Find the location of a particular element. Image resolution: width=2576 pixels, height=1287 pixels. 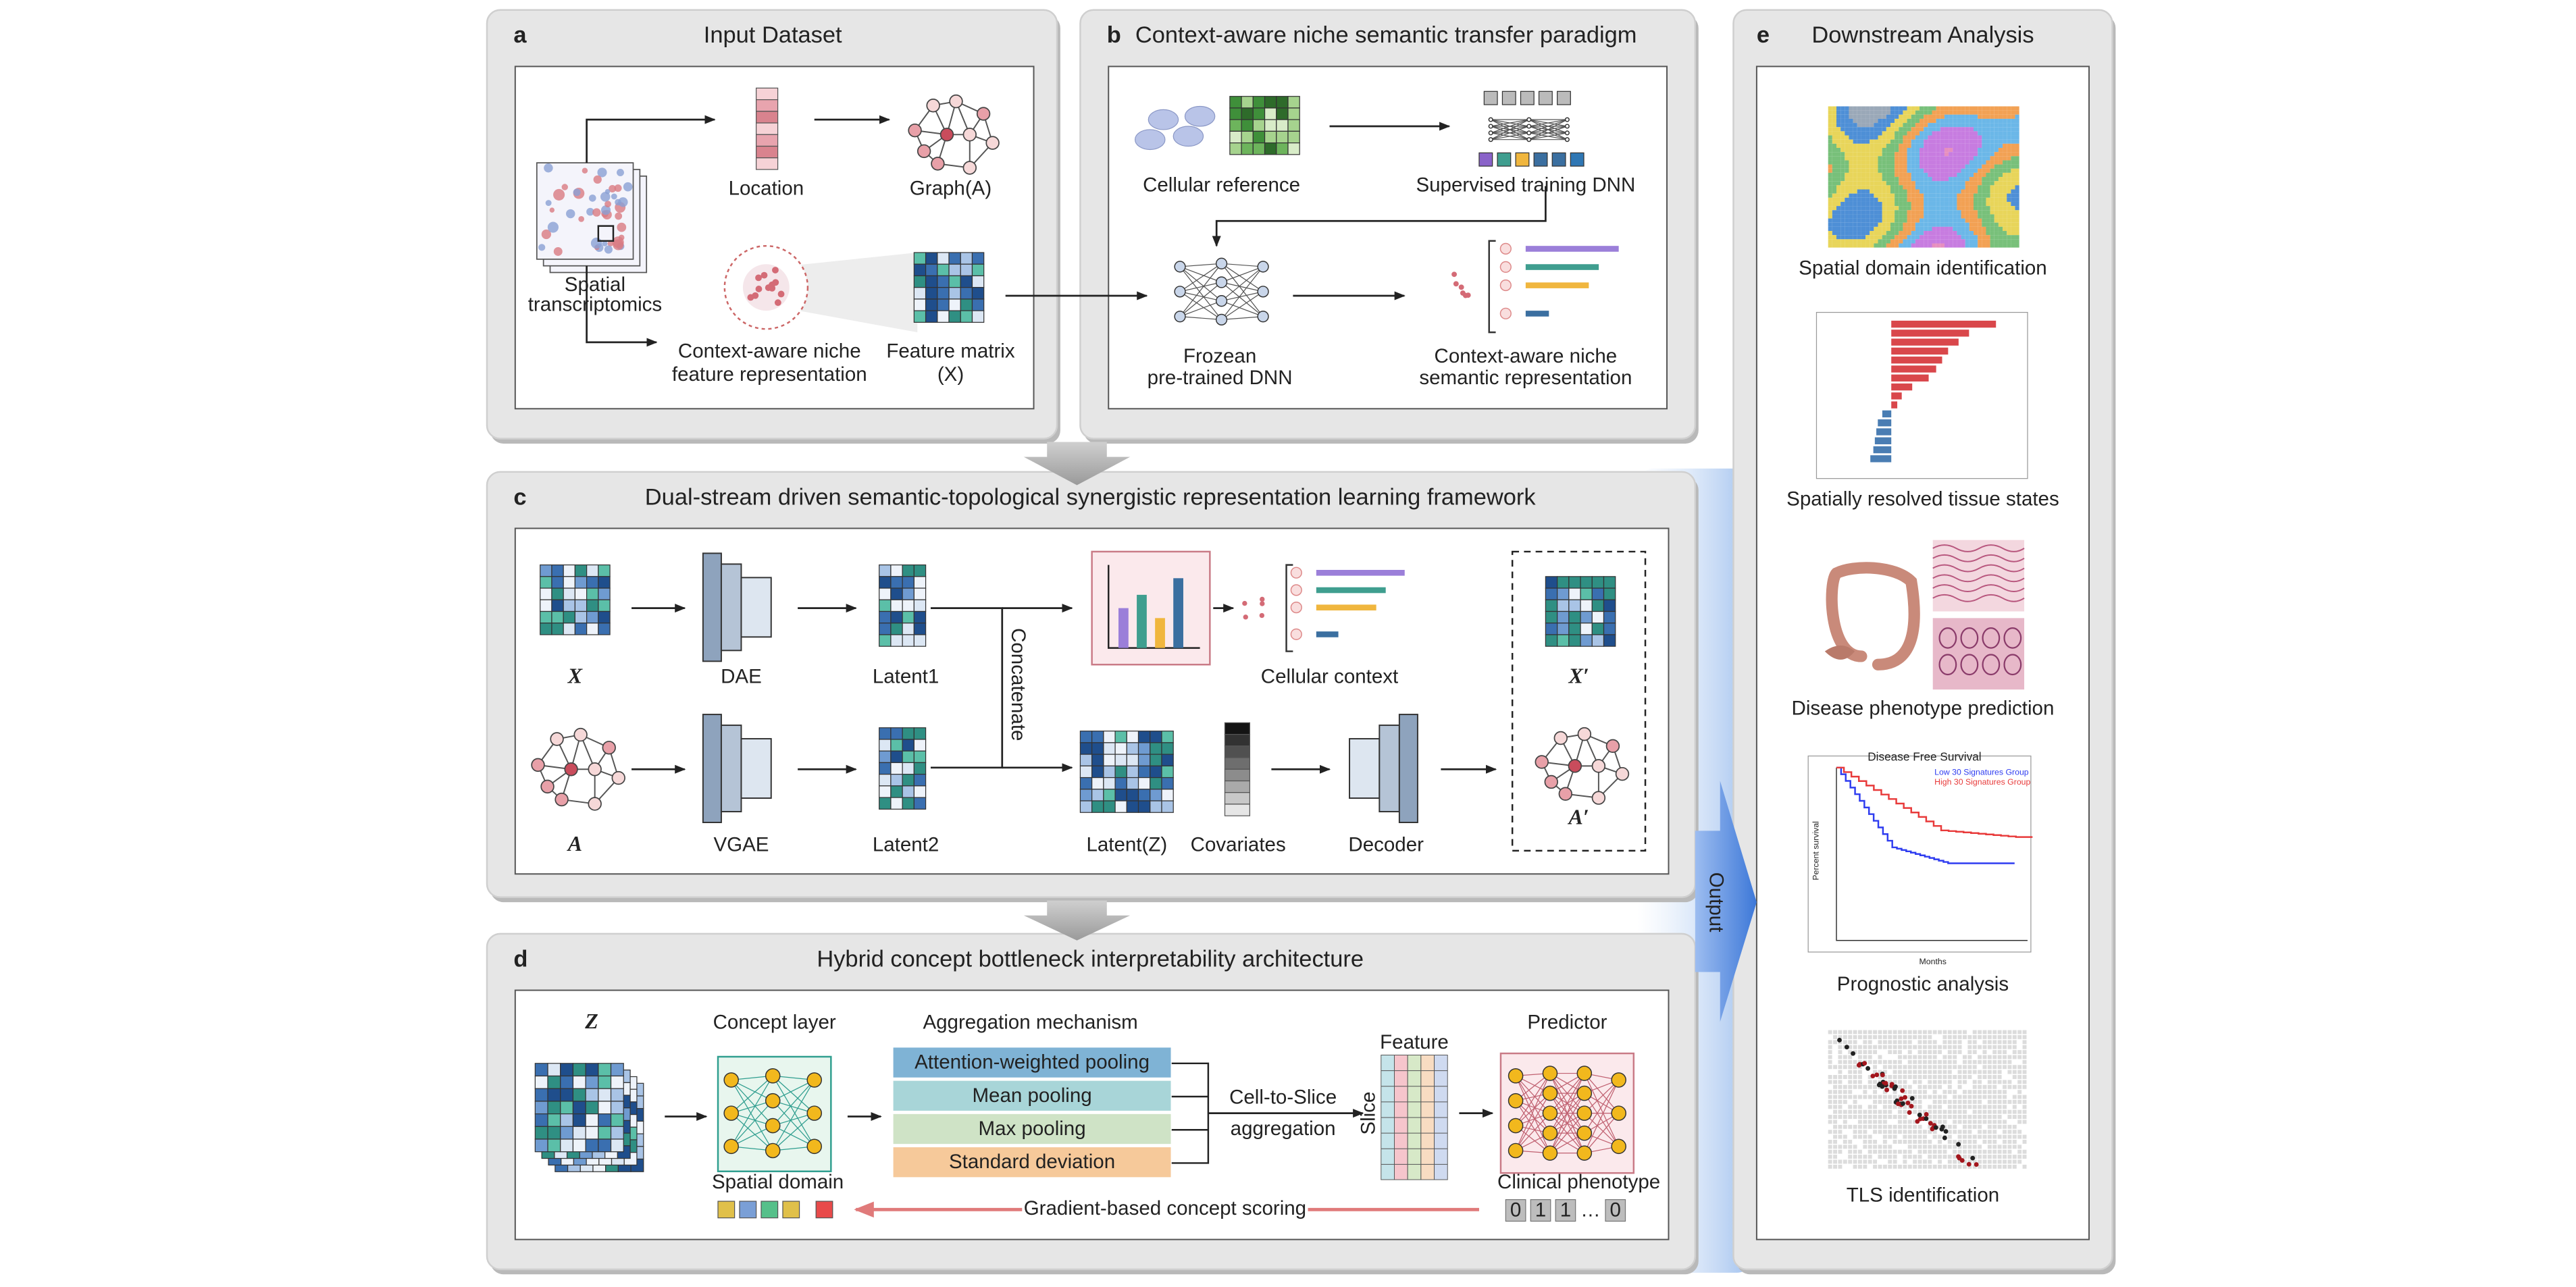

semantic-bar is located at coordinates (1557, 285).